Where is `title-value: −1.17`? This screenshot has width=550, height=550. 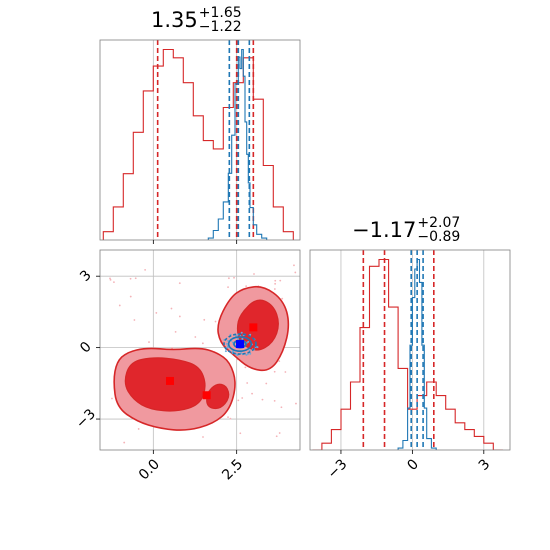 title-value: −1.17 is located at coordinates (384, 230).